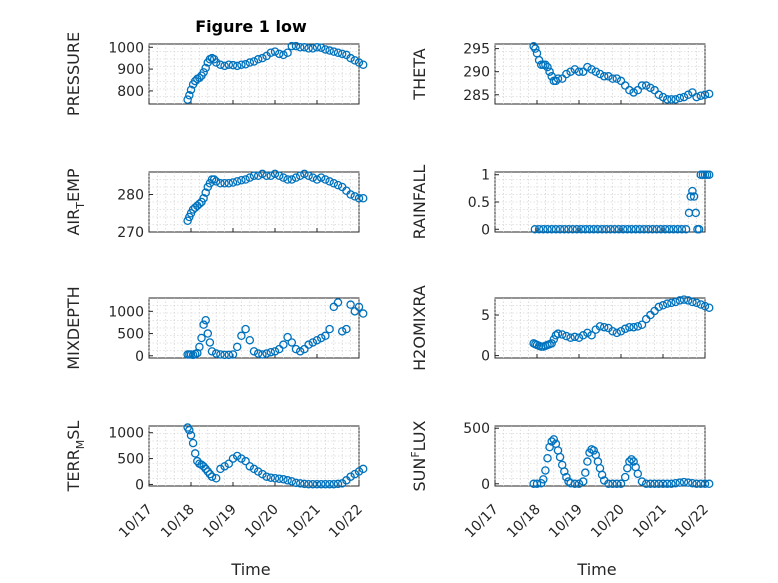  Describe the element at coordinates (485, 316) in the screenshot. I see `y-tick-label: 5` at that location.